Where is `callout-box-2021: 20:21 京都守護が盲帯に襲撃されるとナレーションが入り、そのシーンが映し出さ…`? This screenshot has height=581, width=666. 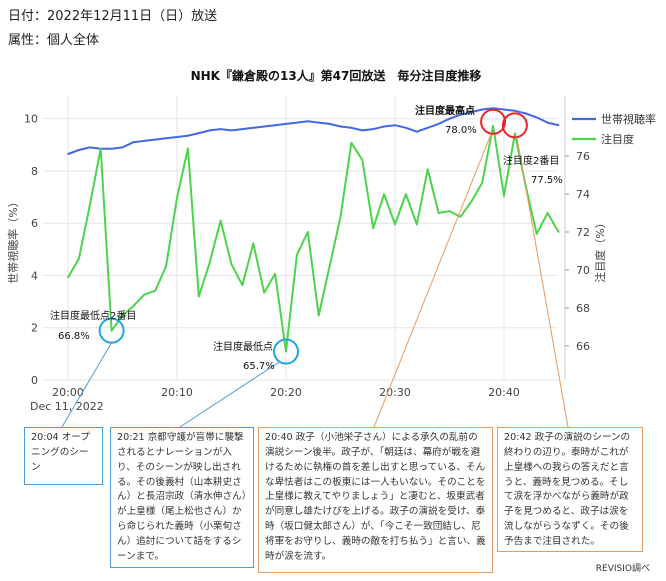 callout-box-2021: 20:21 京都守護が盲帯に襲撃されるとナレーションが入り、そのシーンが映し出さ… is located at coordinates (182, 497).